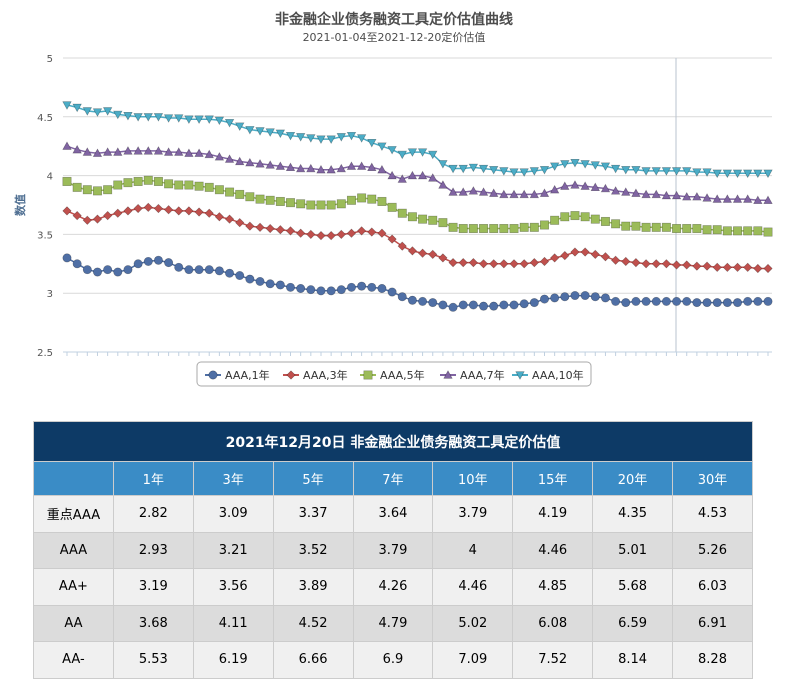  I want to click on x-axis, so click(417, 353).